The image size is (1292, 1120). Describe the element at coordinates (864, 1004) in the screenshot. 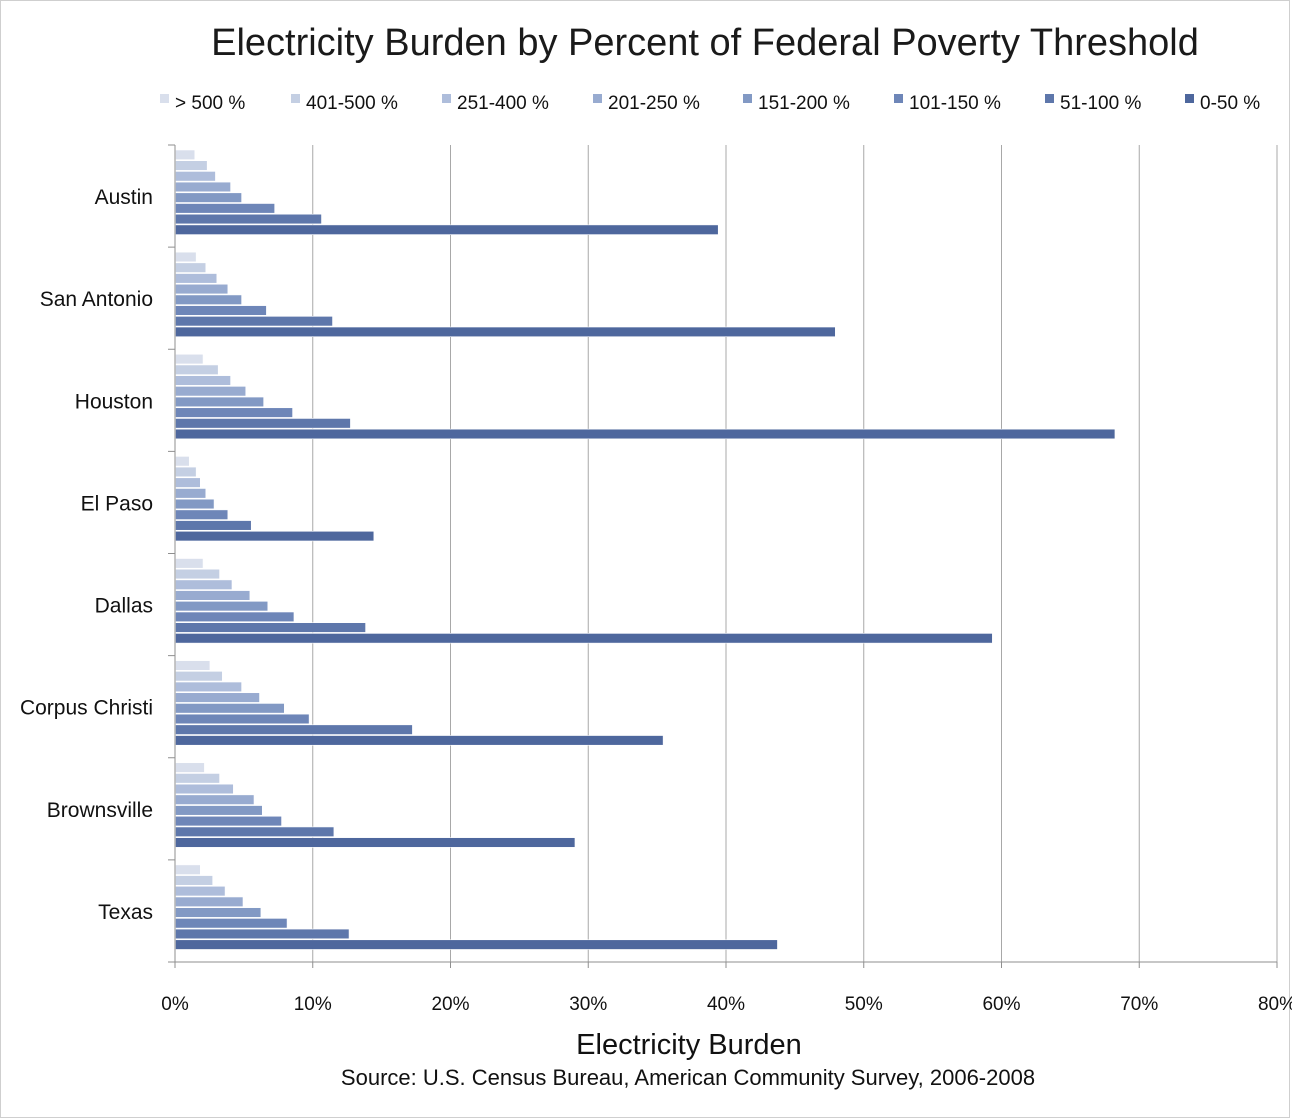

I see `x-tick-label: 50%` at that location.